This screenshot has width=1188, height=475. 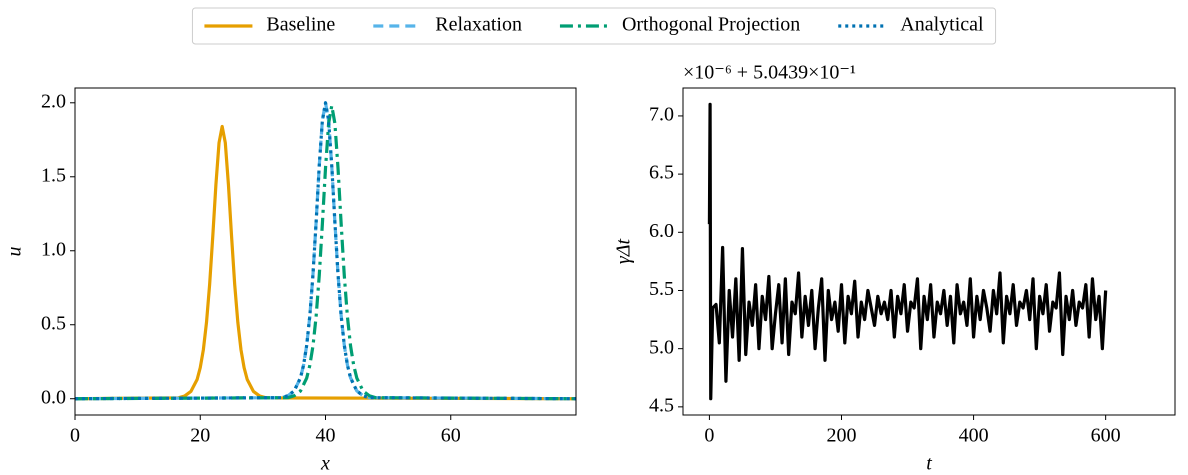 What do you see at coordinates (661, 405) in the screenshot?
I see `y-tick-label: 4.5` at bounding box center [661, 405].